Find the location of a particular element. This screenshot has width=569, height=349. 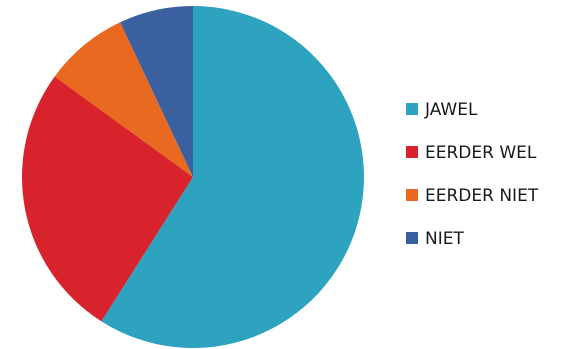

legend-item: EERDER WEL is located at coordinates (471, 153).